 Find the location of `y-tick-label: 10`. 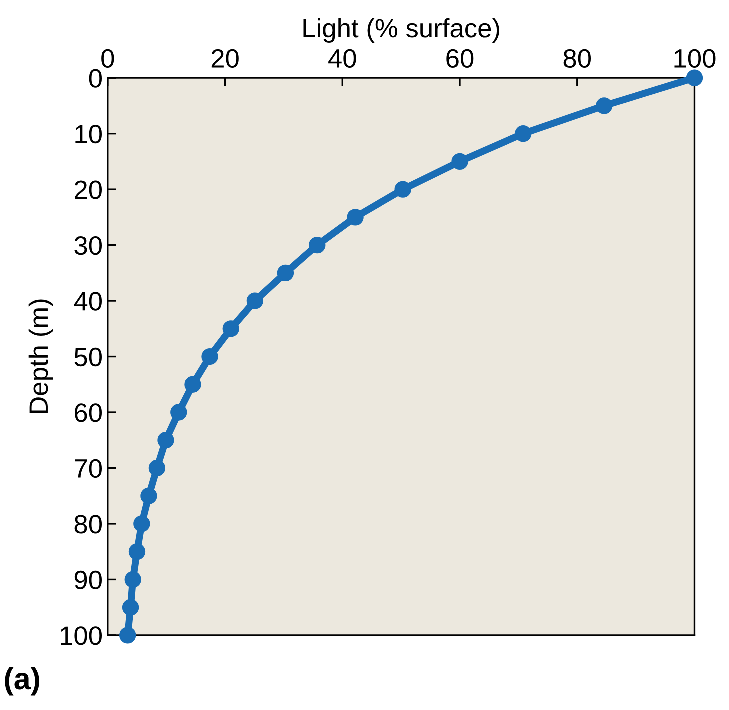

y-tick-label: 10 is located at coordinates (89, 134).